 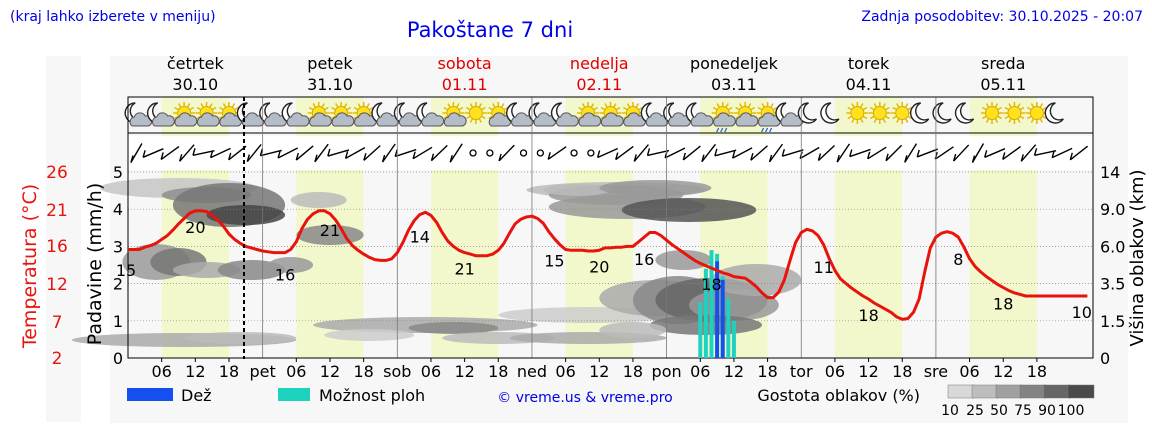 I want to click on precip-tick-label: 1, so click(x=118, y=321).